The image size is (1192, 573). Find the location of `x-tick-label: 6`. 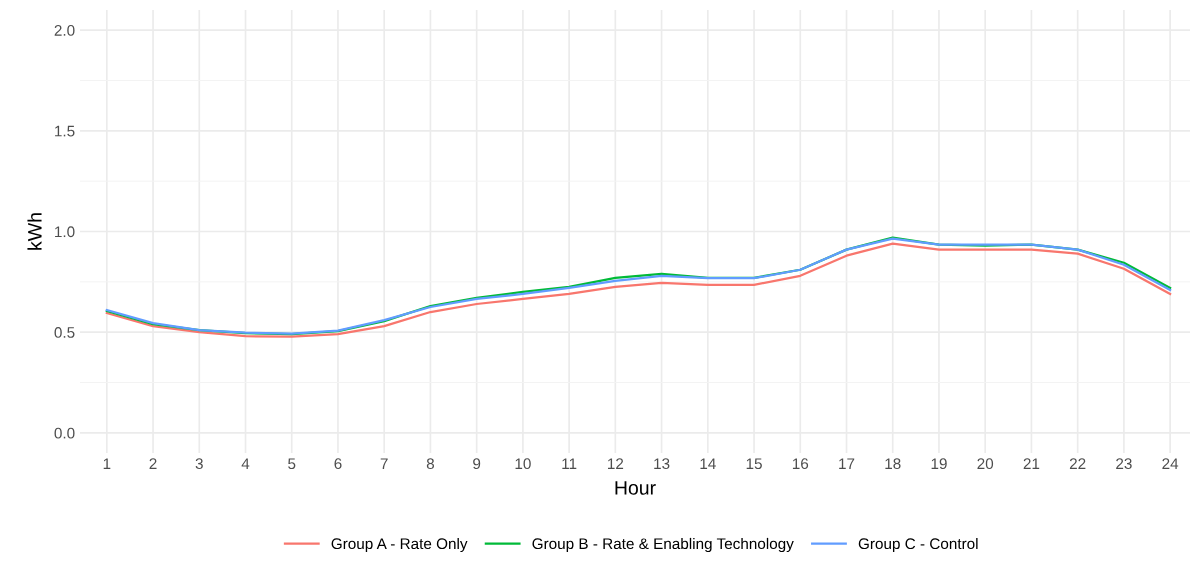

x-tick-label: 6 is located at coordinates (338, 464).